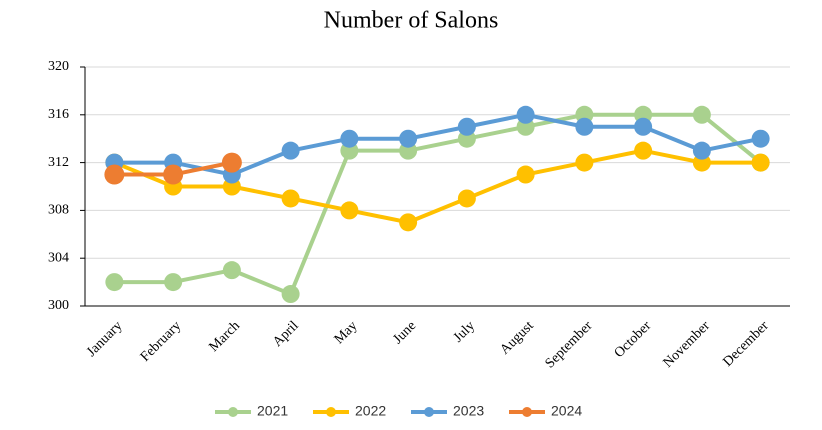  Describe the element at coordinates (161, 341) in the screenshot. I see `x-tick-label: February` at that location.